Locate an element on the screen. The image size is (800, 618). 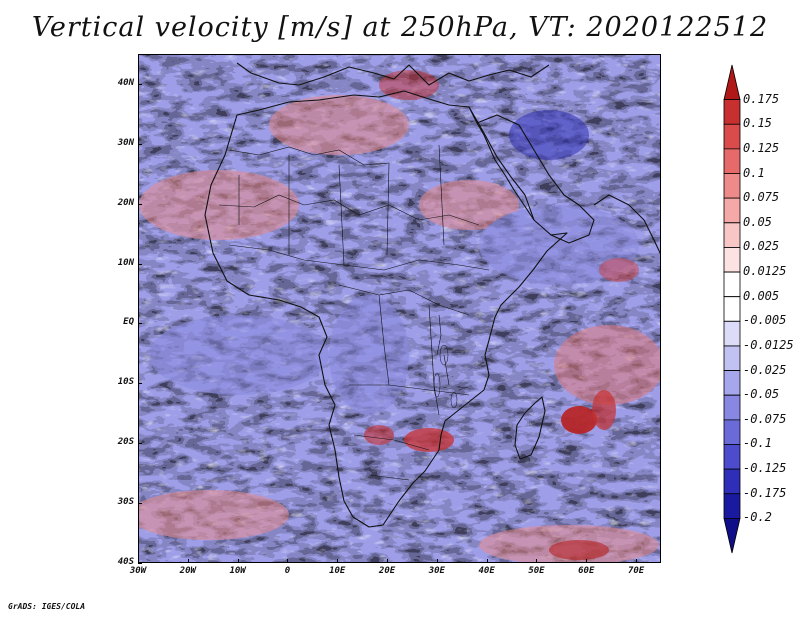
colorbar-label: 0.025 is located at coordinates (761, 246).